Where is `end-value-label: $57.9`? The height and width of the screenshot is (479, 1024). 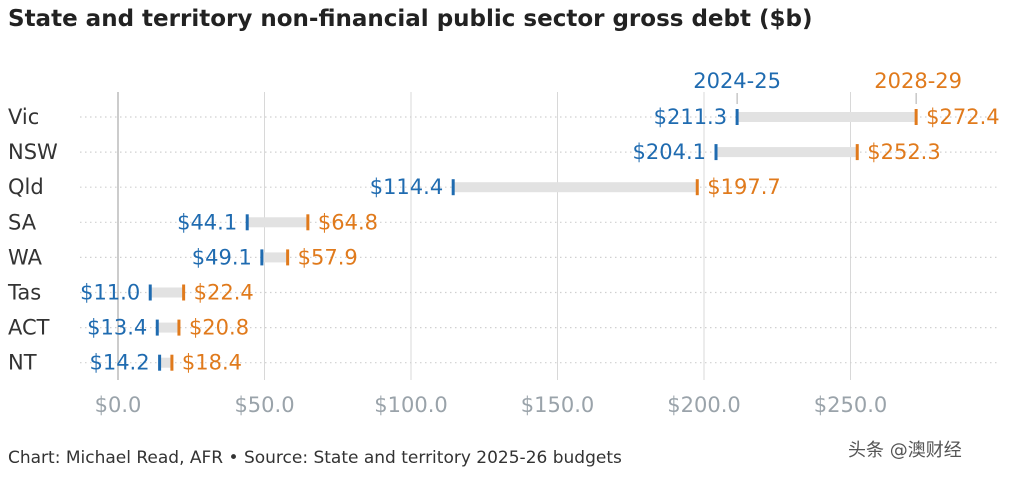
end-value-label: $57.9 is located at coordinates (328, 257).